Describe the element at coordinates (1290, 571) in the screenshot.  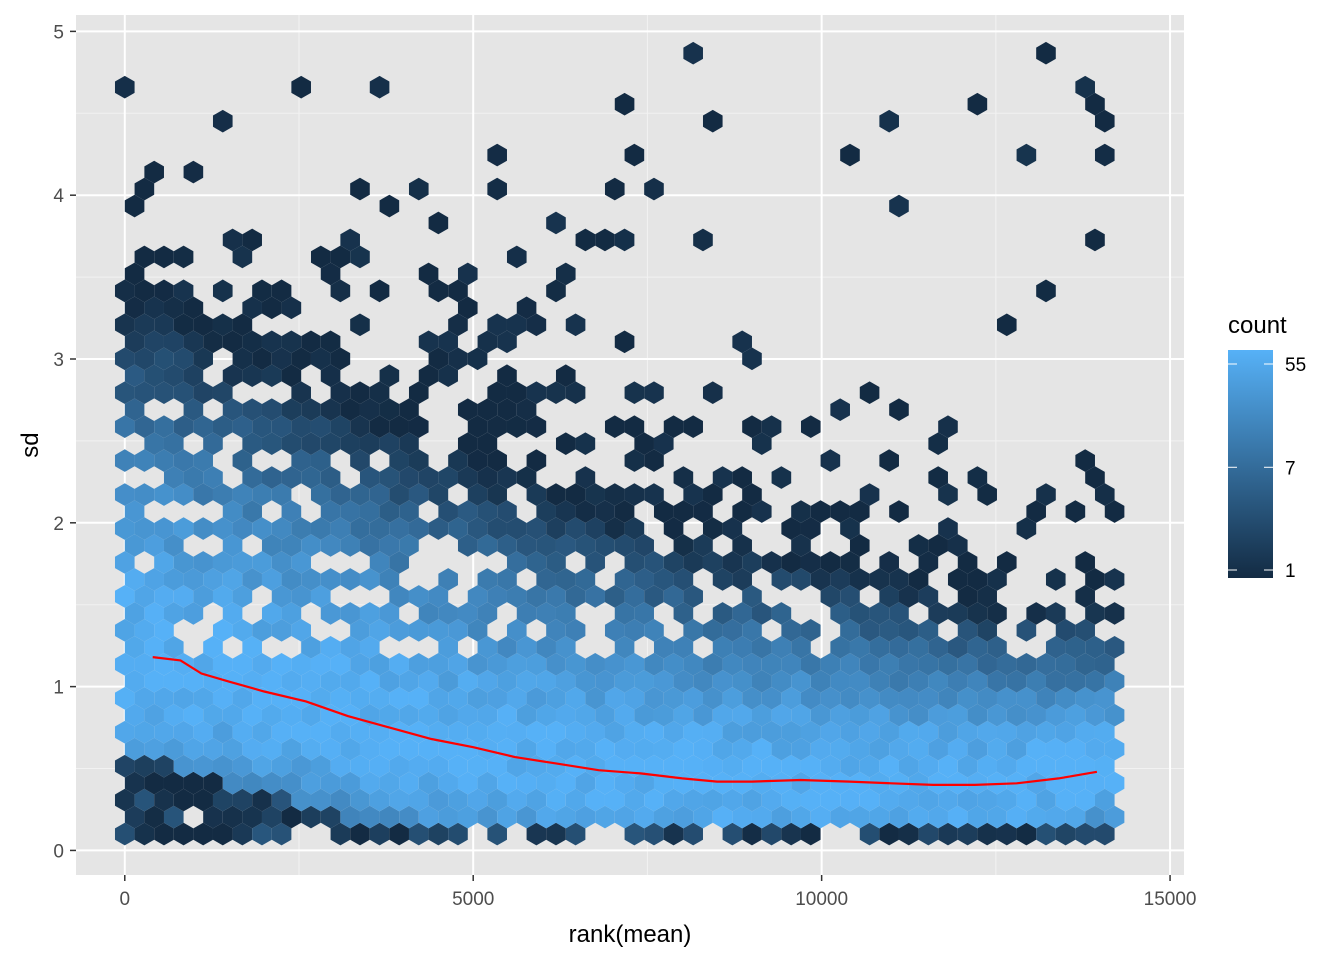
I see `legend-tick-label: 1` at that location.